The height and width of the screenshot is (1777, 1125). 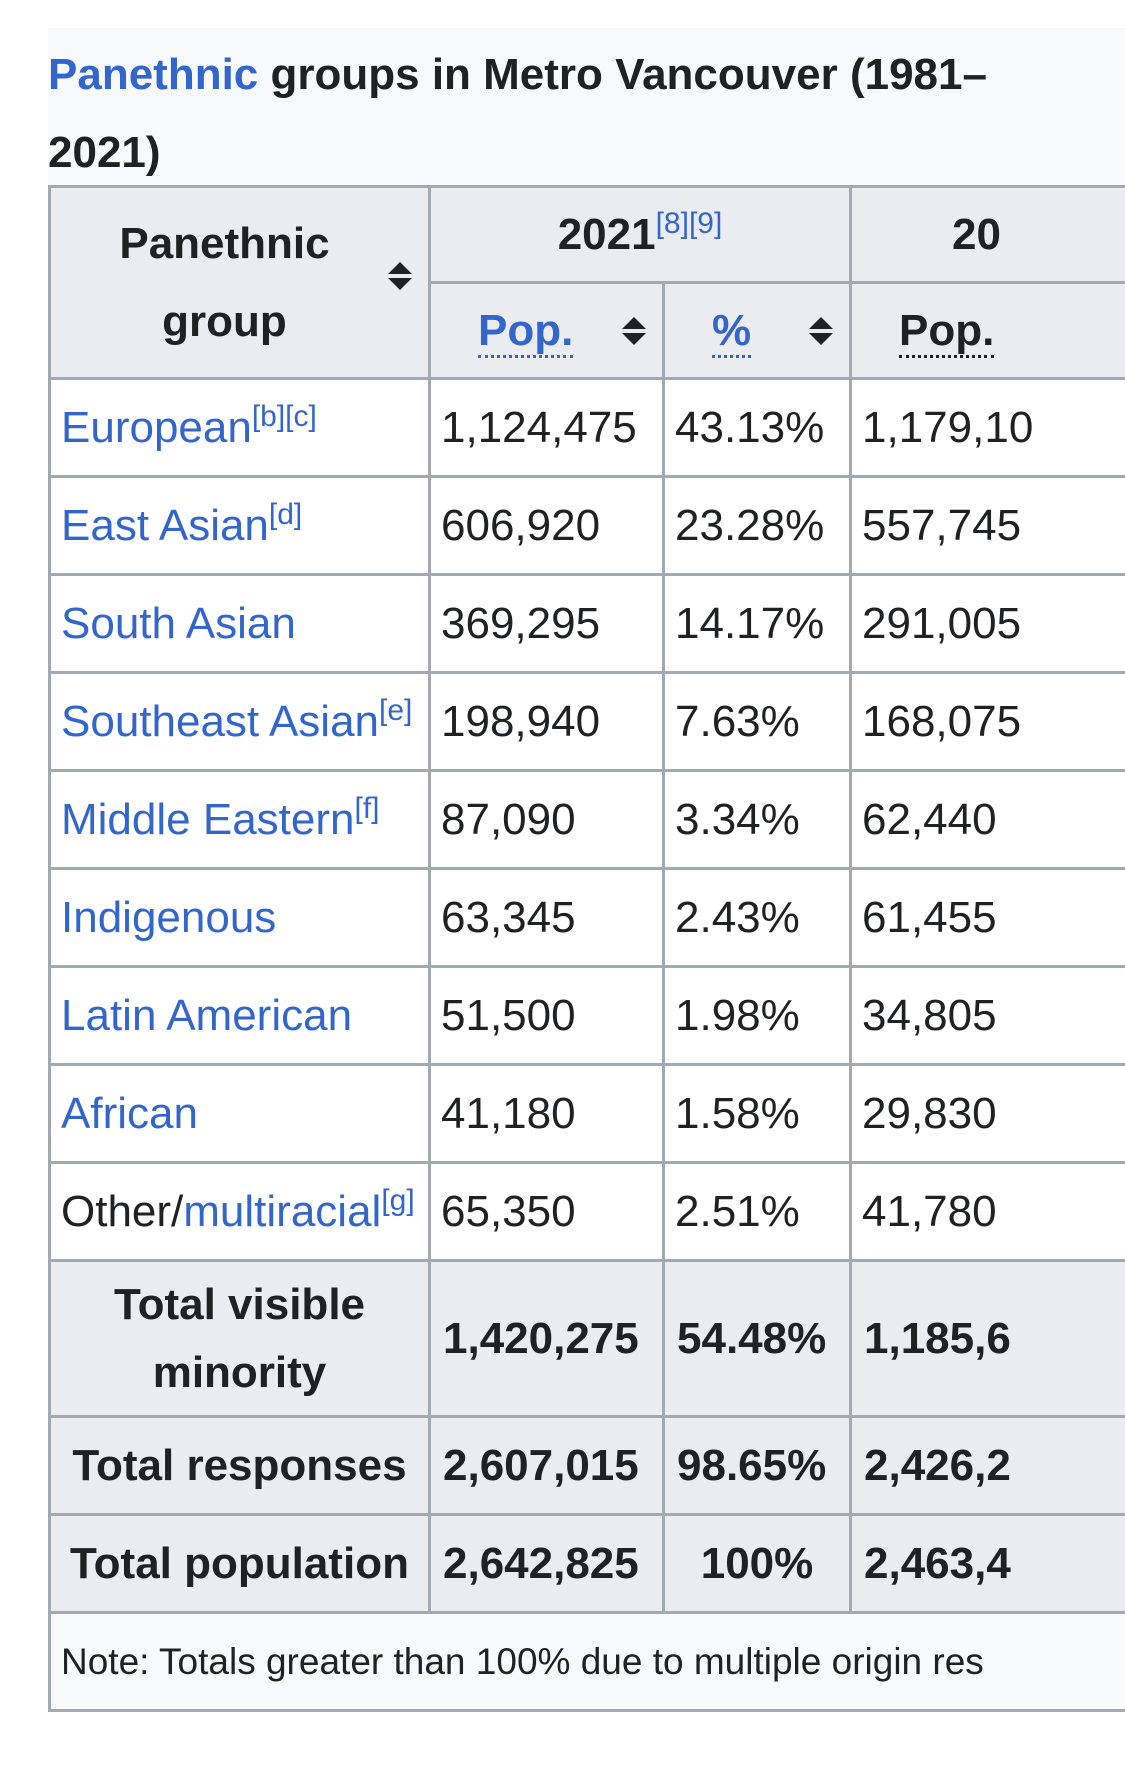 What do you see at coordinates (757, 917) in the screenshot?
I see `percent-cell: 2.43%` at bounding box center [757, 917].